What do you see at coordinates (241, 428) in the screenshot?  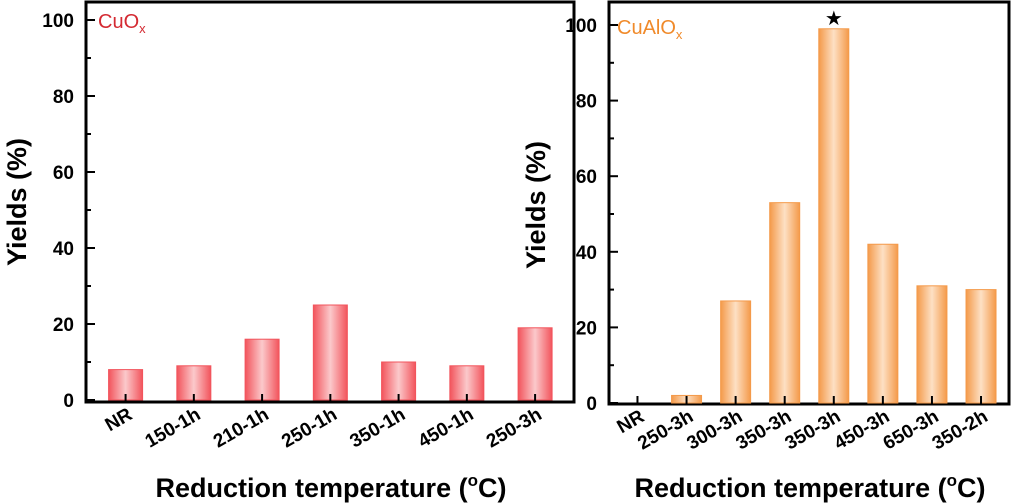 I see `x-tick-label: 210-1h` at bounding box center [241, 428].